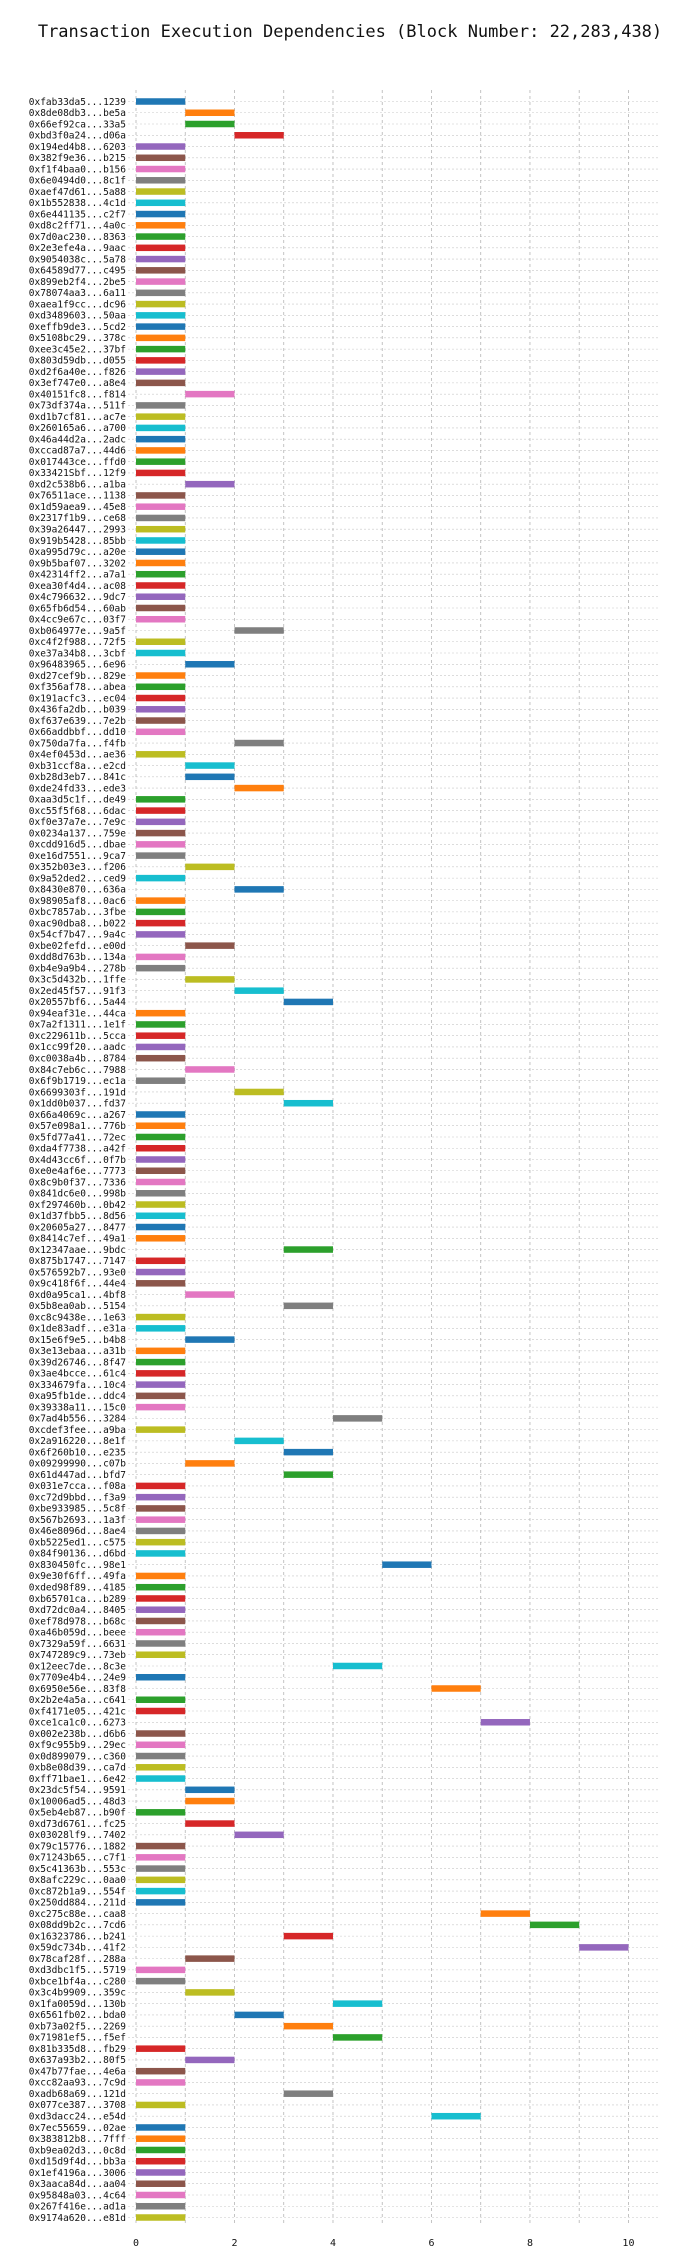 This screenshot has height=2268, width=700. I want to click on y-tick-label: 0xc229611b...5cca, so click(77, 1036).